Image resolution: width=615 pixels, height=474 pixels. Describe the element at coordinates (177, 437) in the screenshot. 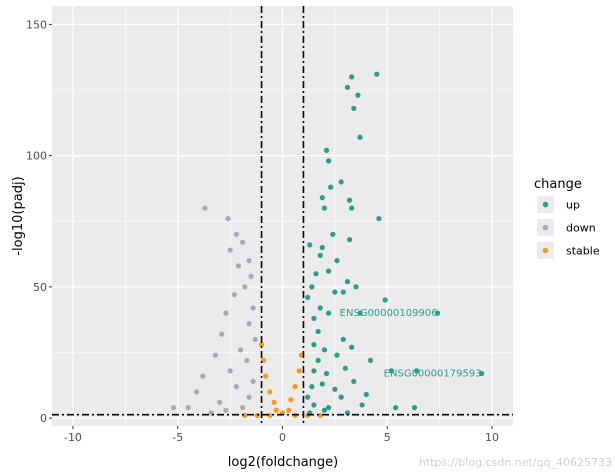

I see `x-tick-label: -5` at that location.